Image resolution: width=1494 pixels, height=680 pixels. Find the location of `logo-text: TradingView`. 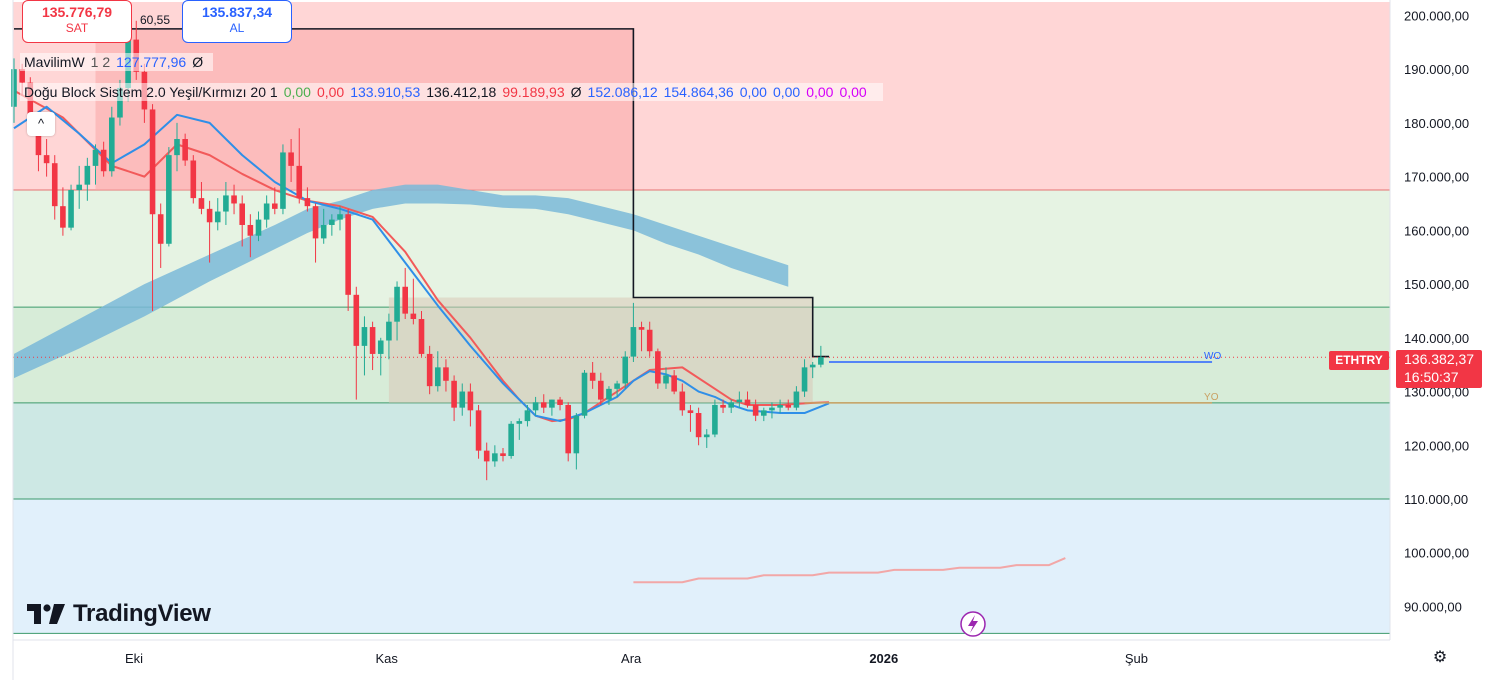

logo-text: TradingView is located at coordinates (142, 613).